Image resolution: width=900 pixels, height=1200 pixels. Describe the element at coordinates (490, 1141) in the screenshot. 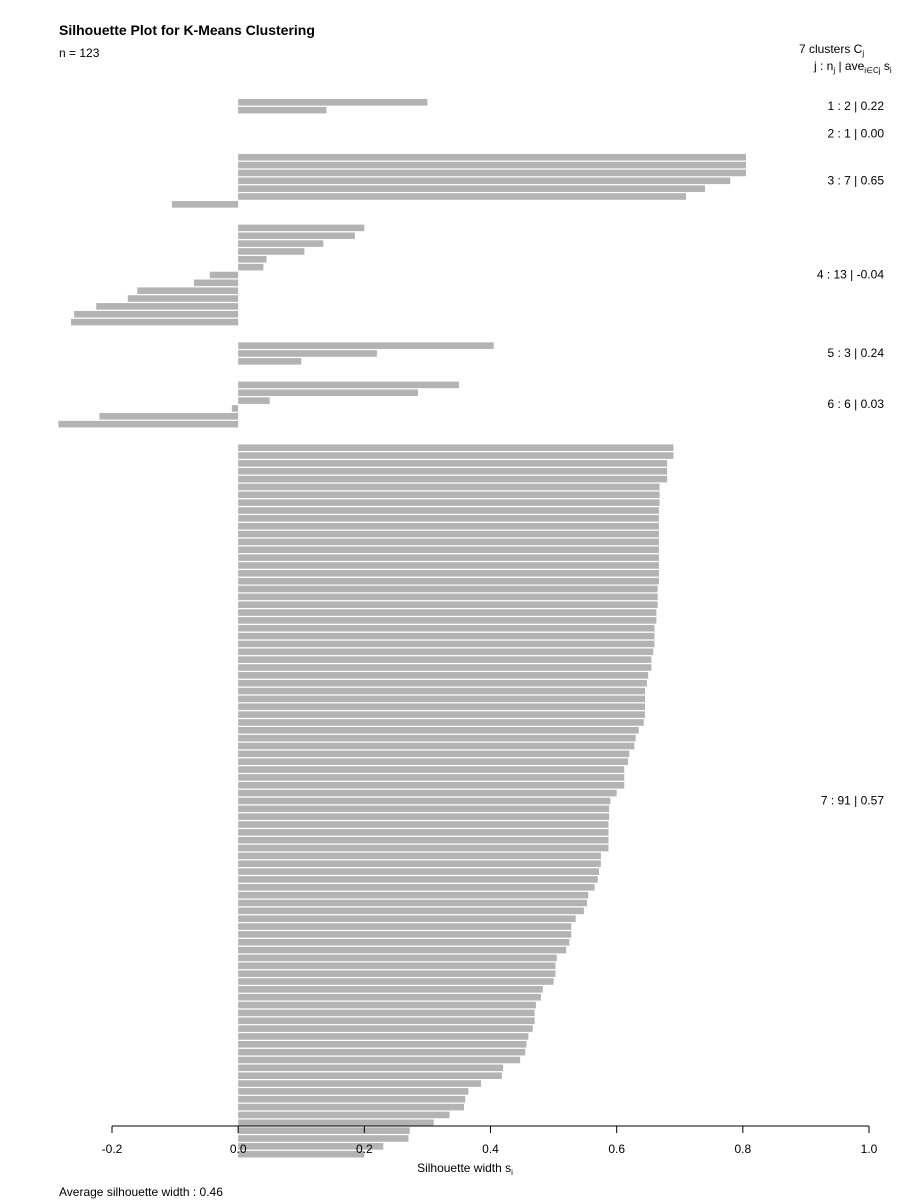

I see `x-axis-ticks: -0.2 0.0 0.2 0.4 0.6 0.8 1.0` at that location.